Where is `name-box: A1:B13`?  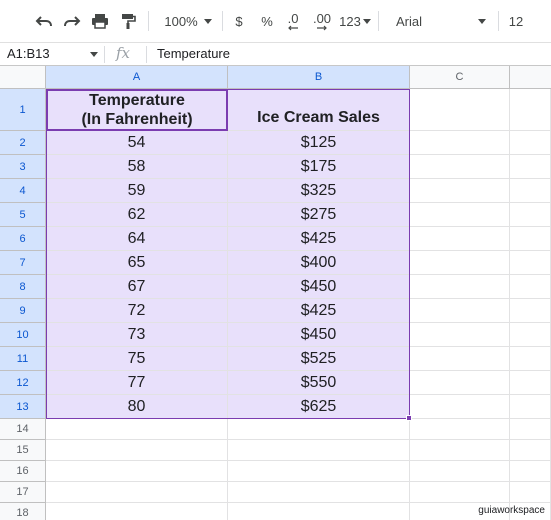
name-box: A1:B13 is located at coordinates (52, 54).